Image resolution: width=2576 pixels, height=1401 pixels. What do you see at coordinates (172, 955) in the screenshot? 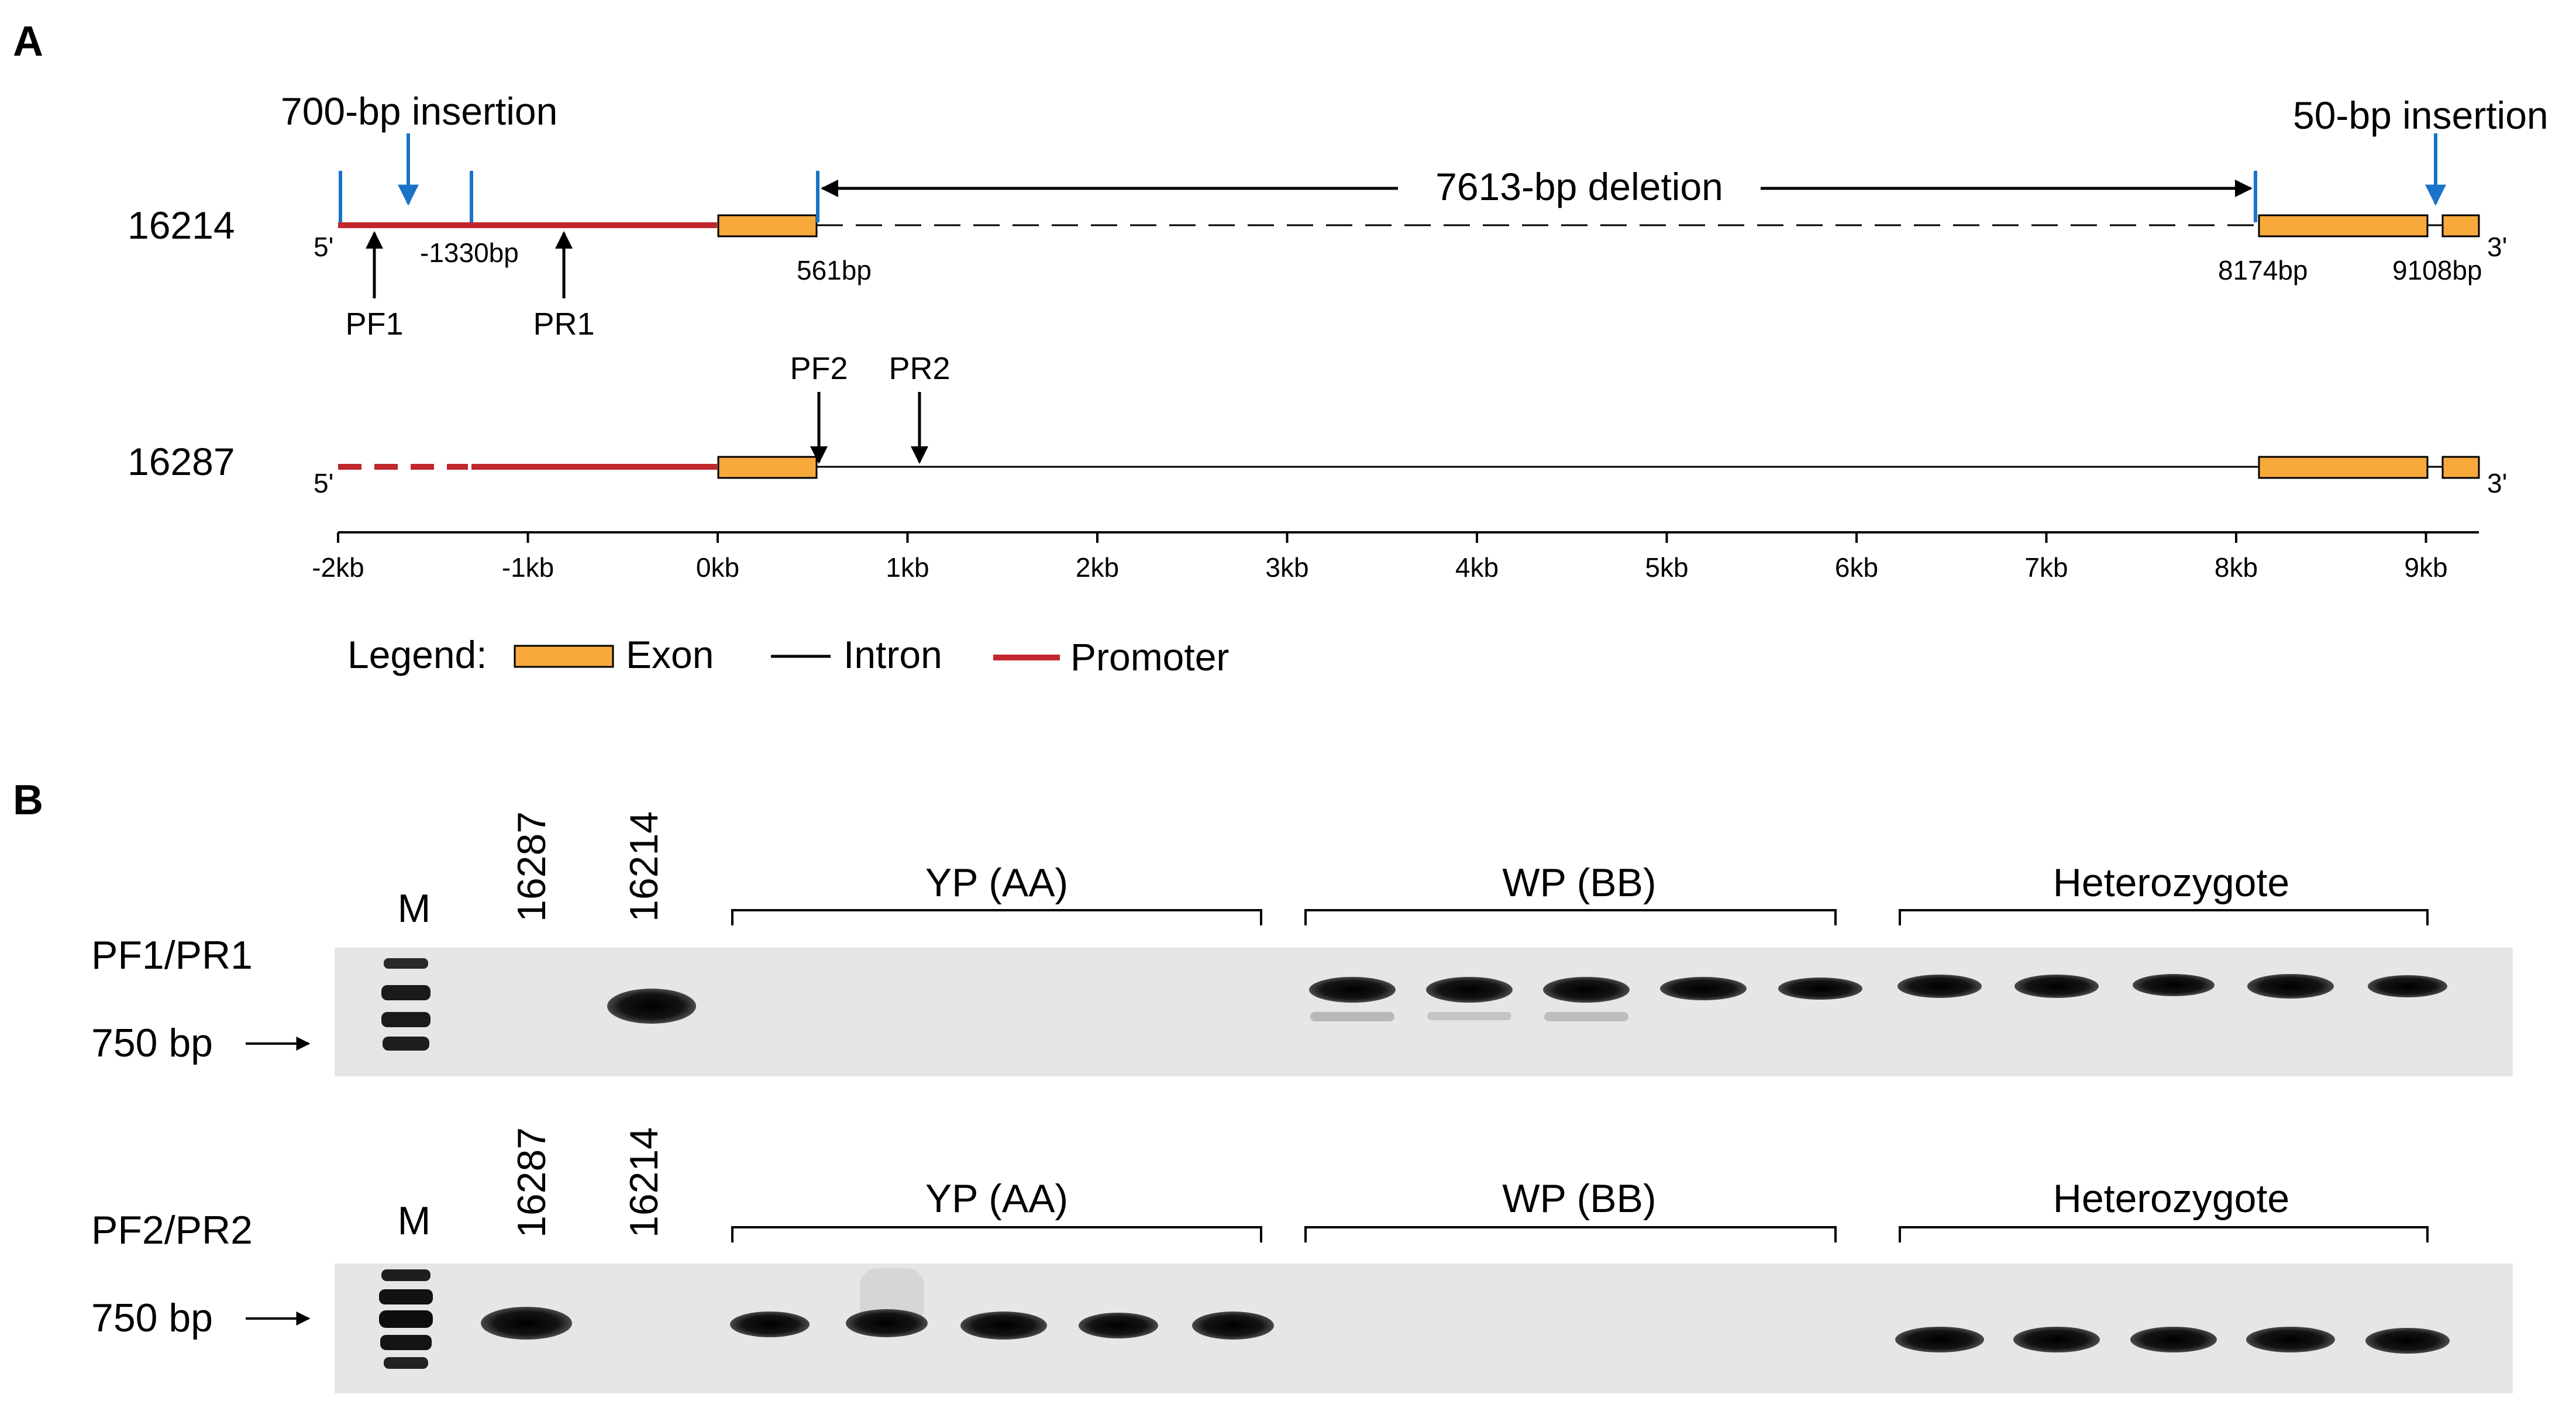
I see `primer-pair-label: PF1/PR1` at bounding box center [172, 955].